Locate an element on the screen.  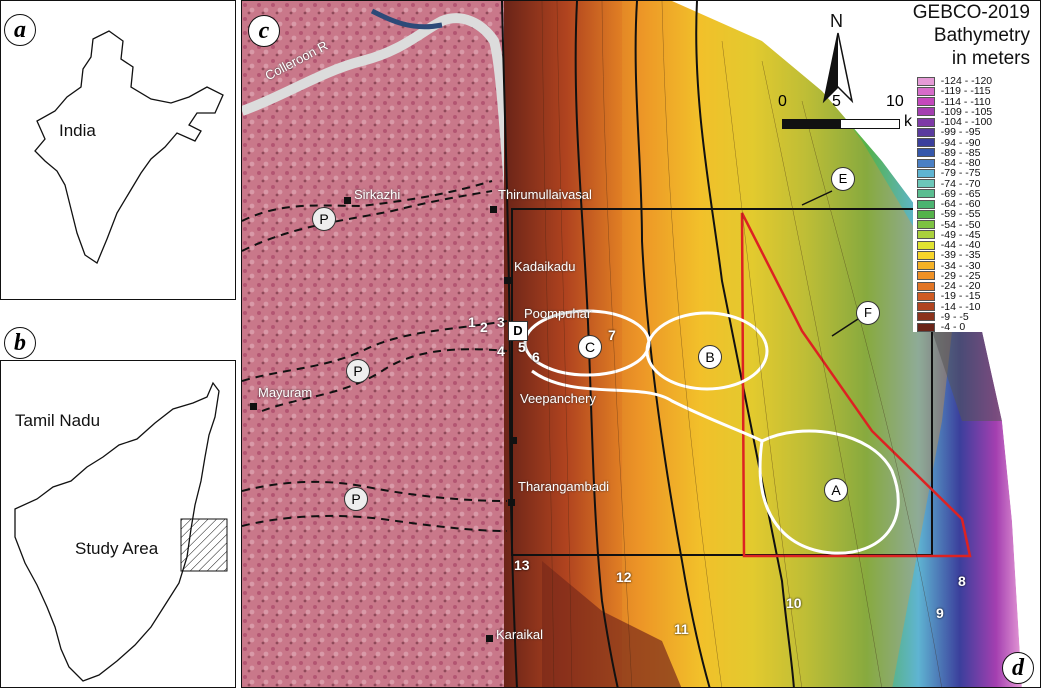
legend-label: -104 - -100 is located at coordinates (966, 122).